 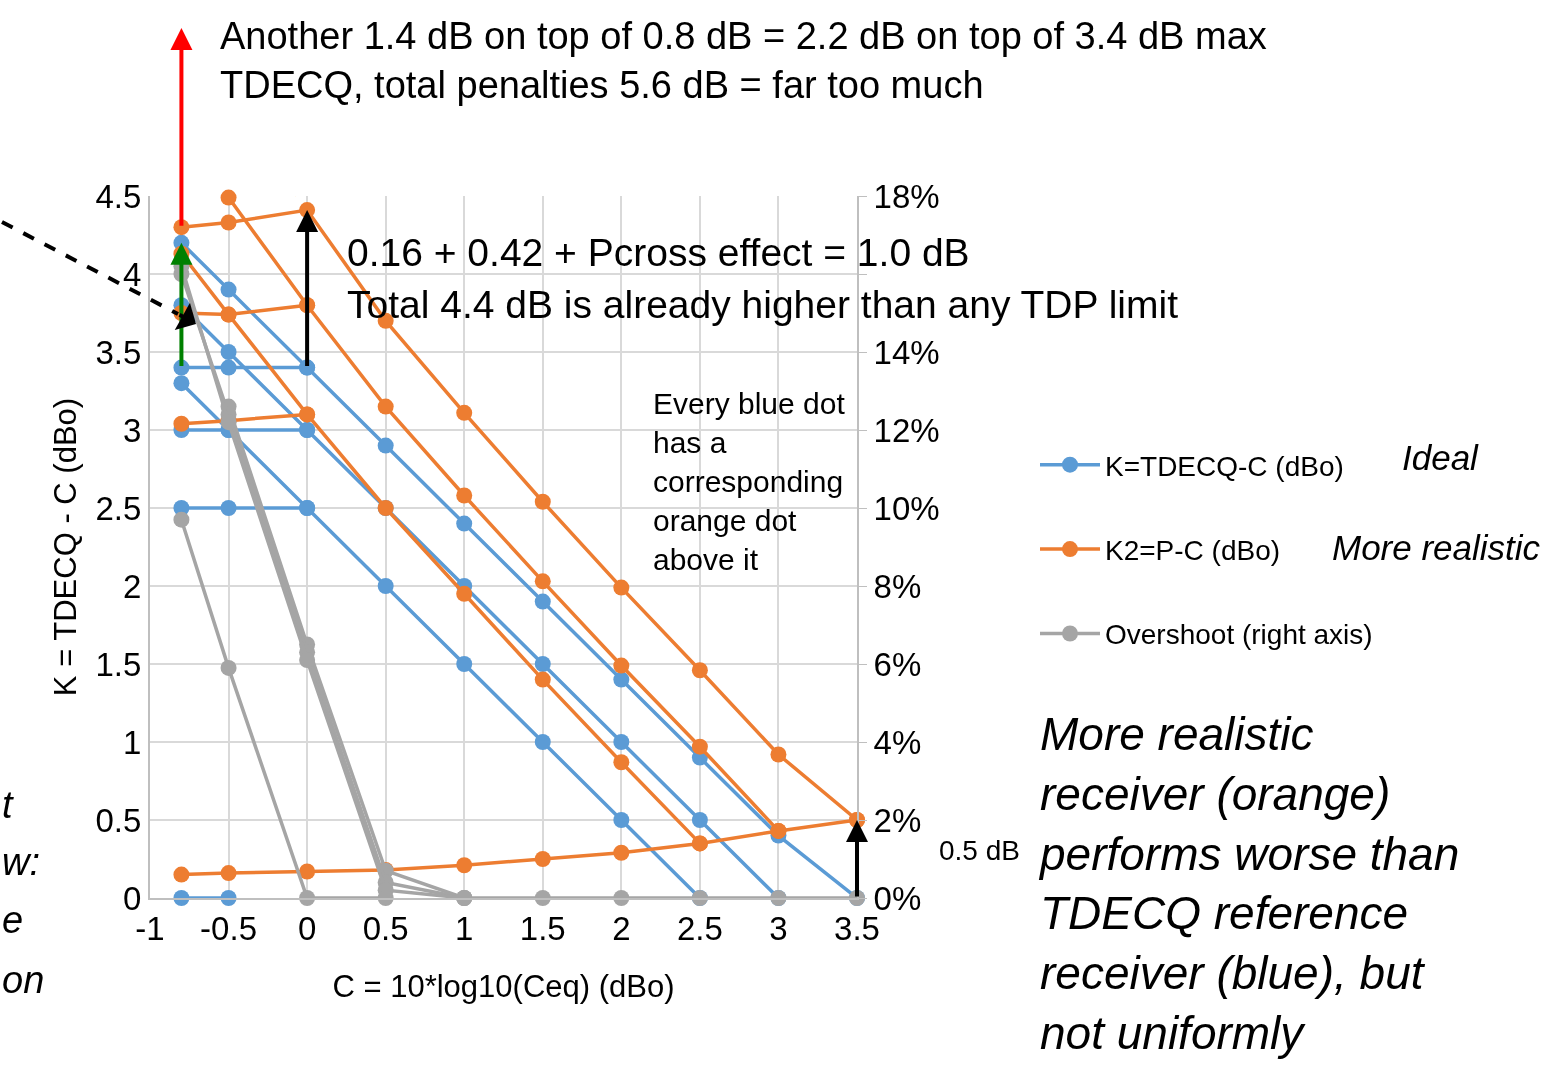 What do you see at coordinates (778, 928) in the screenshot?
I see `x-tick-label: 3` at bounding box center [778, 928].